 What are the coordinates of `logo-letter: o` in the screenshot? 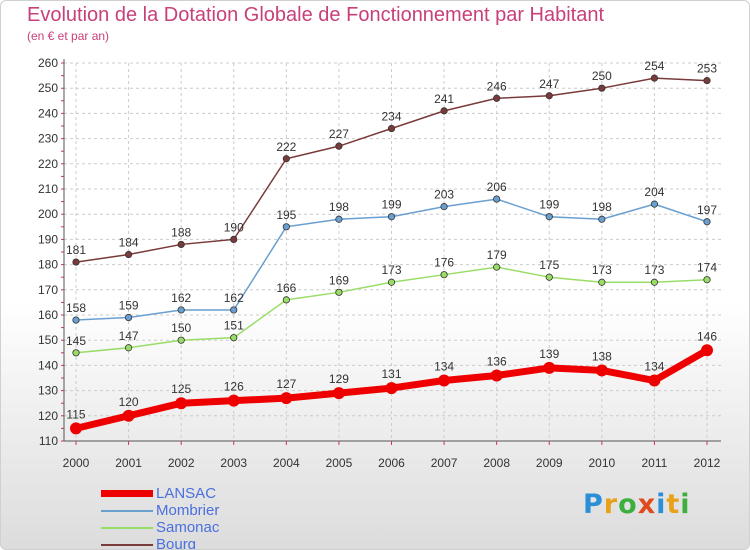 It's located at (628, 504).